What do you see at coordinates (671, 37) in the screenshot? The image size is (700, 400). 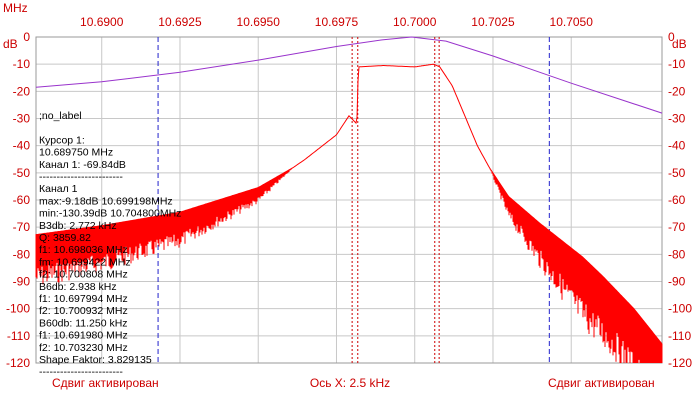 I see `y-tick-label-right-0: 0` at bounding box center [671, 37].